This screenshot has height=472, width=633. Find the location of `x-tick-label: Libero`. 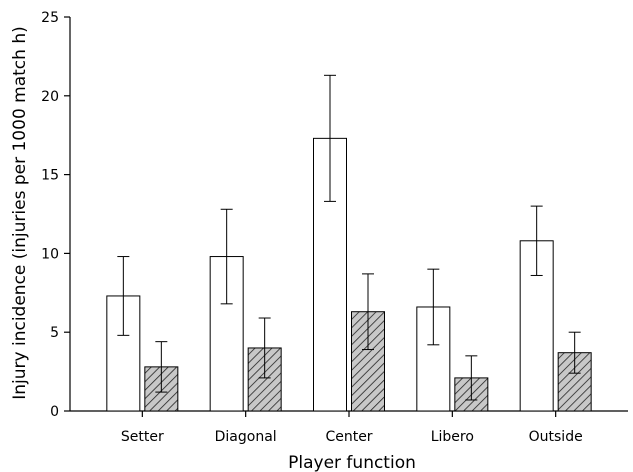

x-tick-label: Libero is located at coordinates (452, 437).